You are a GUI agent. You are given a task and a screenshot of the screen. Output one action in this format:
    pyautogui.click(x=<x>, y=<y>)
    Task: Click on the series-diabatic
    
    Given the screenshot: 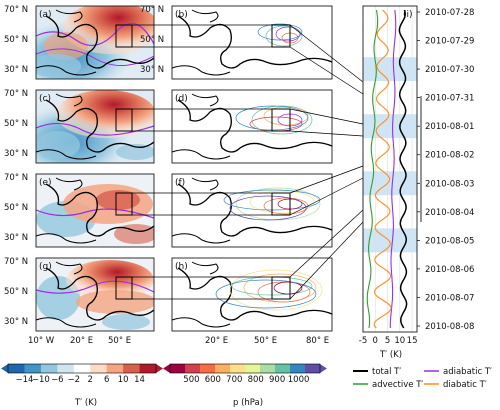 What is the action you would take?
    pyautogui.click(x=382, y=169)
    